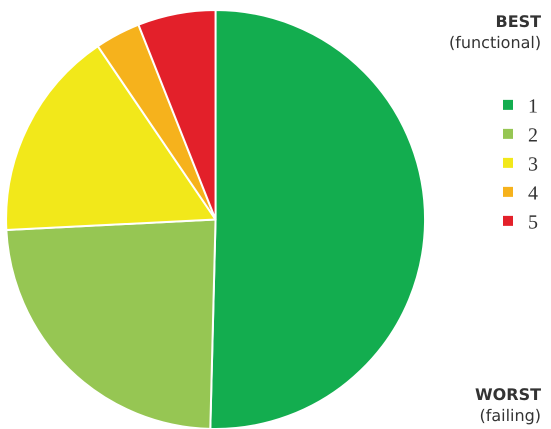 The height and width of the screenshot is (429, 551). I want to click on legend-label: 4, so click(533, 193).